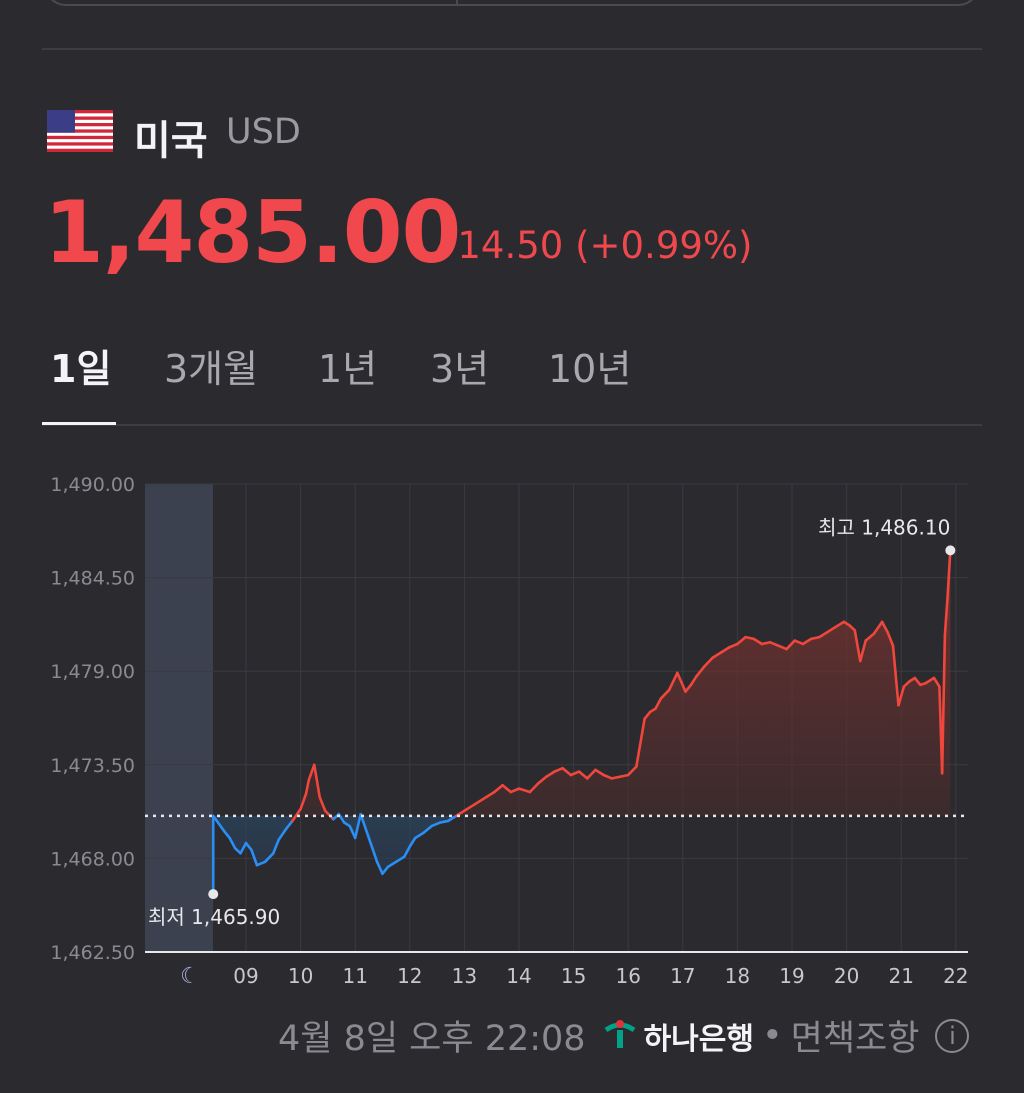  I want to click on x-tick-label: 12, so click(409, 976).